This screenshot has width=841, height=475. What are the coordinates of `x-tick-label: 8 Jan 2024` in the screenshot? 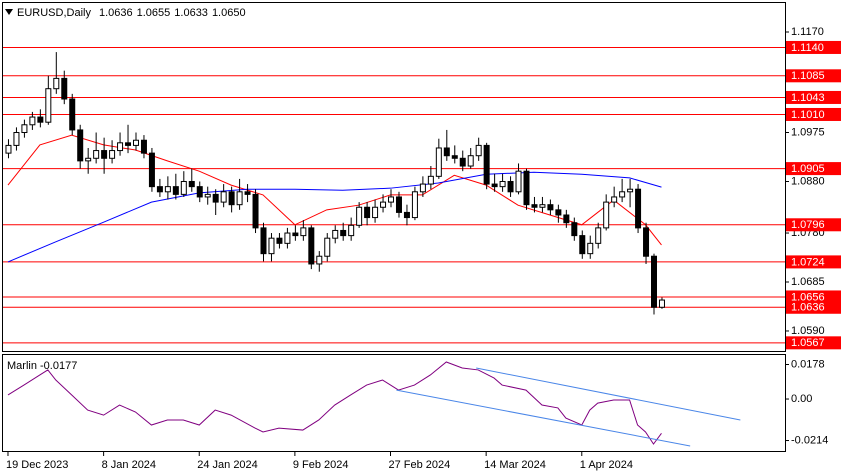 It's located at (129, 465).